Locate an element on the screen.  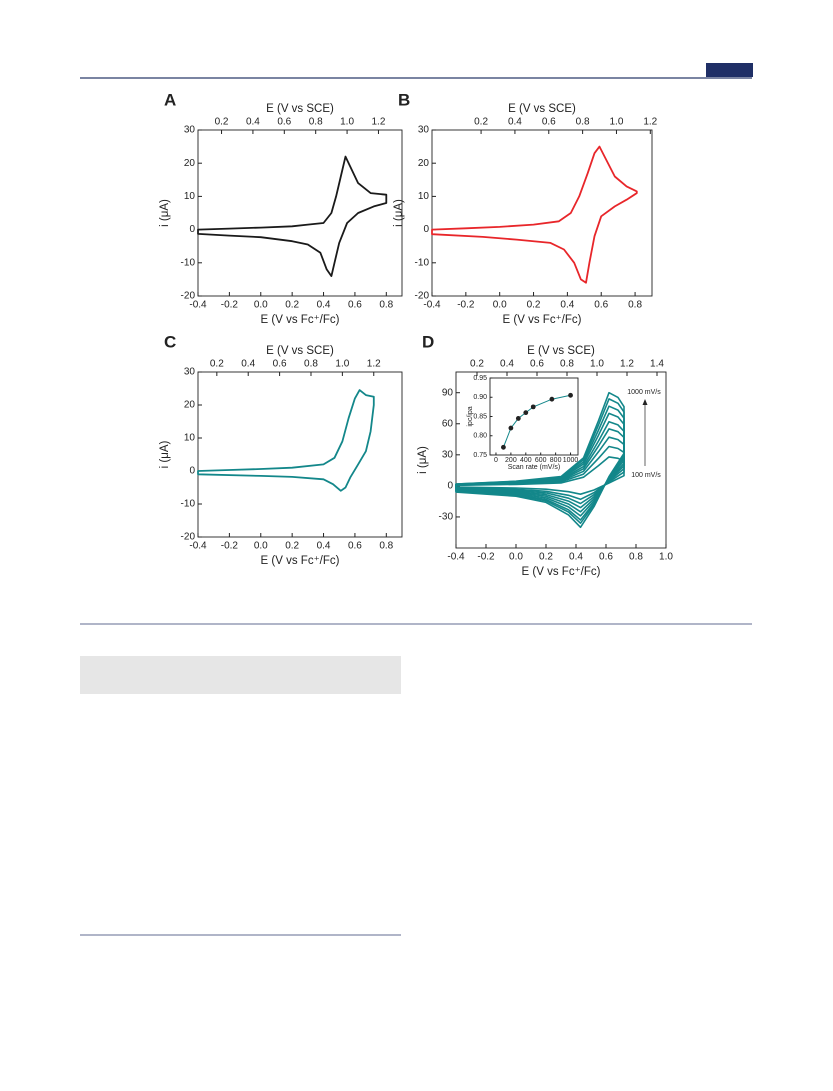
x-tick-label: 200 is located at coordinates (511, 460).